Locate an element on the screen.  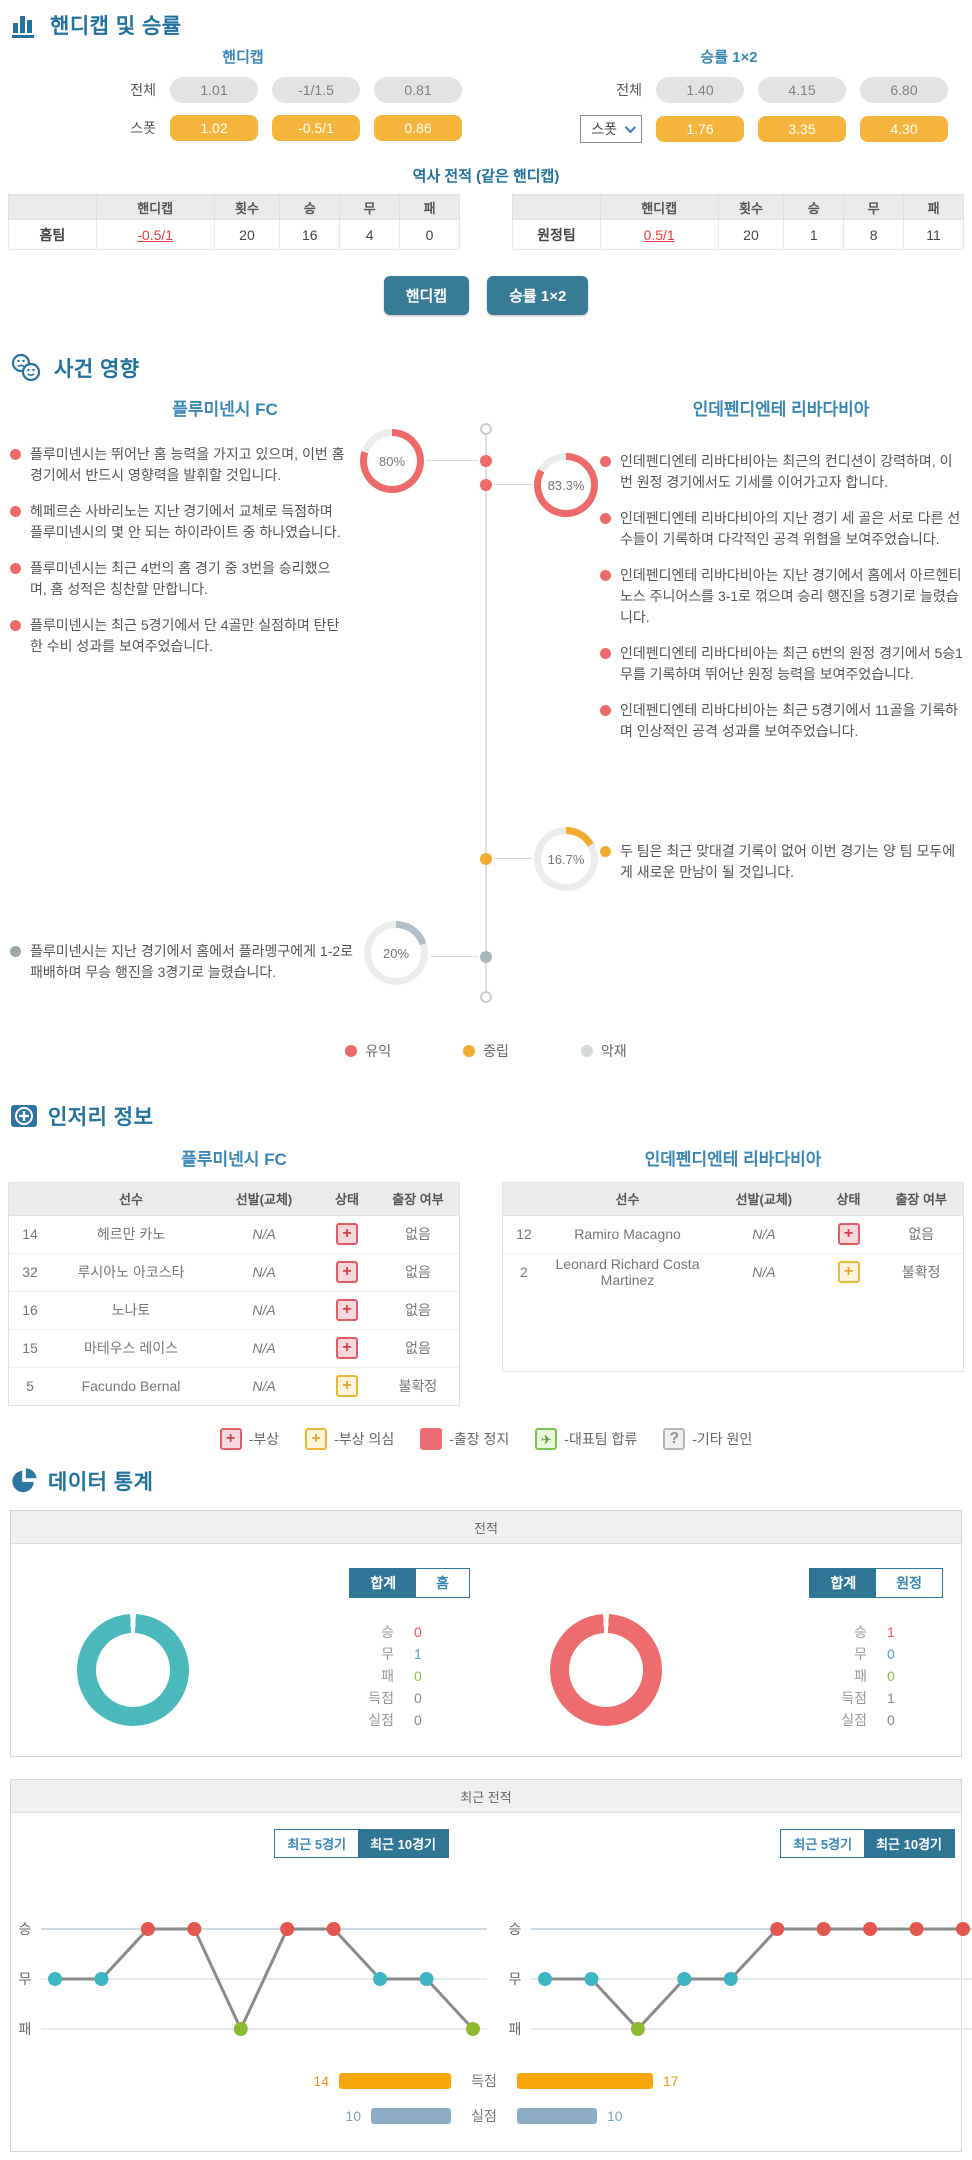
handicap-all-away-odds: 0.81 is located at coordinates (418, 90).